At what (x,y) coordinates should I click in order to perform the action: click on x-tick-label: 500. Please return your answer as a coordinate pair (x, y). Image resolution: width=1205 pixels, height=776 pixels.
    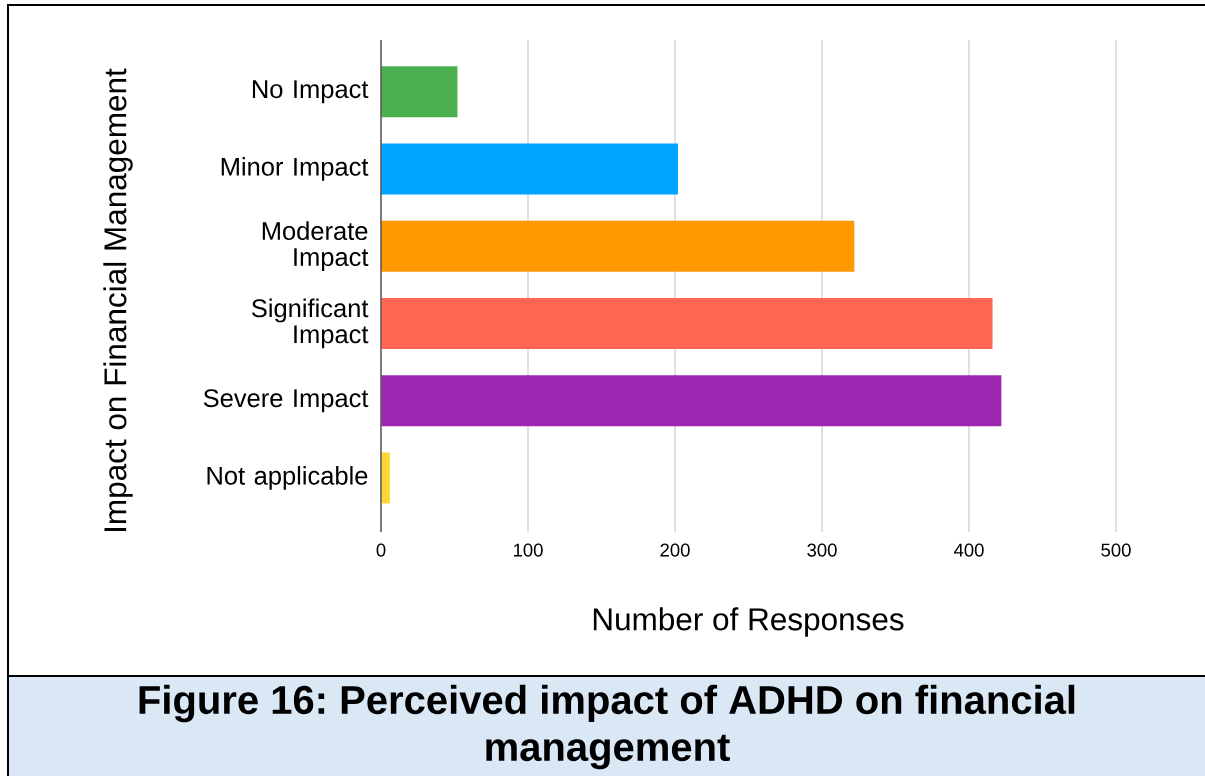
    Looking at the image, I should click on (1116, 550).